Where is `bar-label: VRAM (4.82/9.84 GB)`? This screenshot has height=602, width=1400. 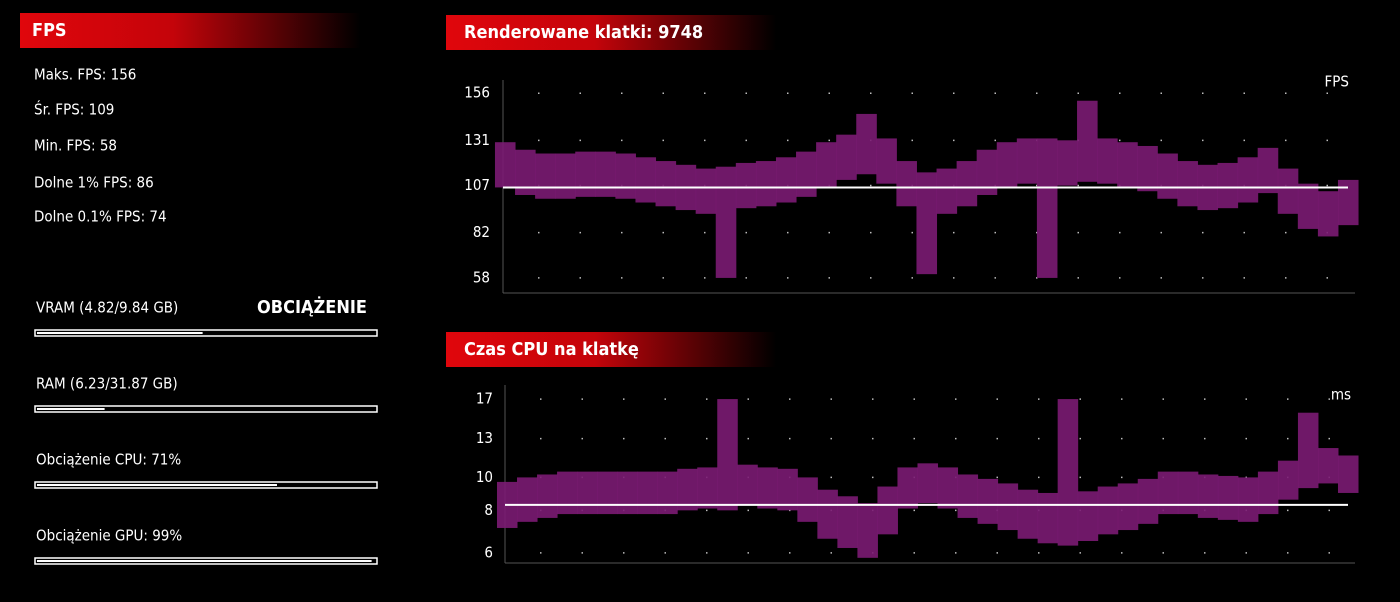 bar-label: VRAM (4.82/9.84 GB) is located at coordinates (107, 308).